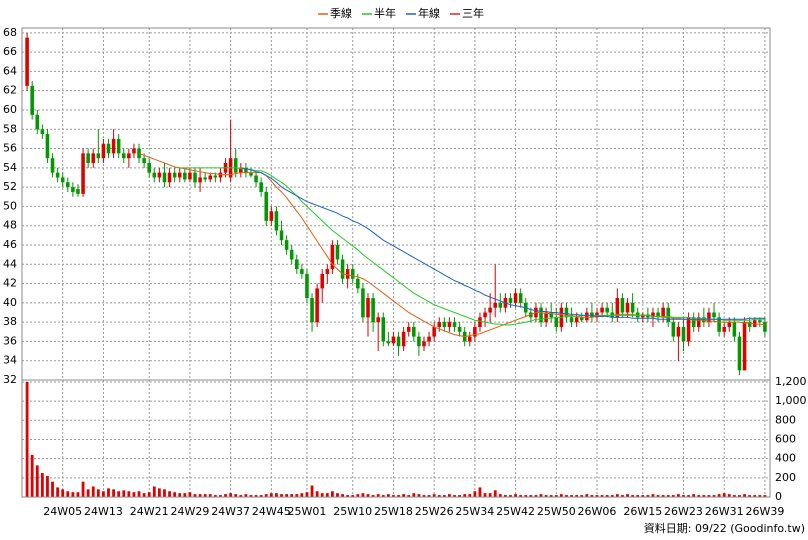 The width and height of the screenshot is (808, 540). I want to click on y-tick-label: 32, so click(10, 379).